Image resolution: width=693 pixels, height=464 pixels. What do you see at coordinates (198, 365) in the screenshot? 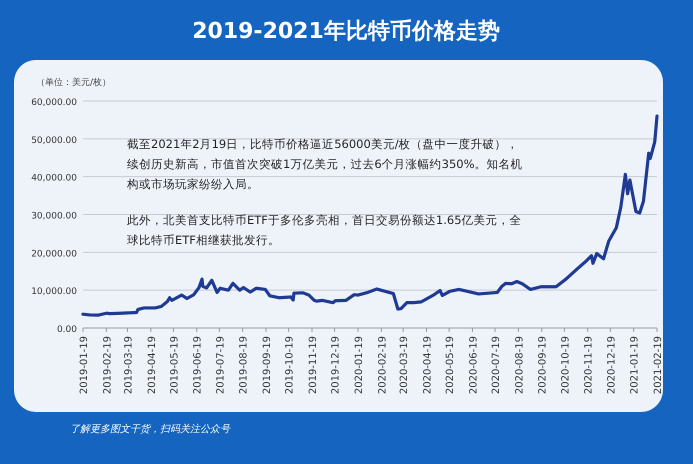
I see `x-tick-label: 2019-06-19` at bounding box center [198, 365].